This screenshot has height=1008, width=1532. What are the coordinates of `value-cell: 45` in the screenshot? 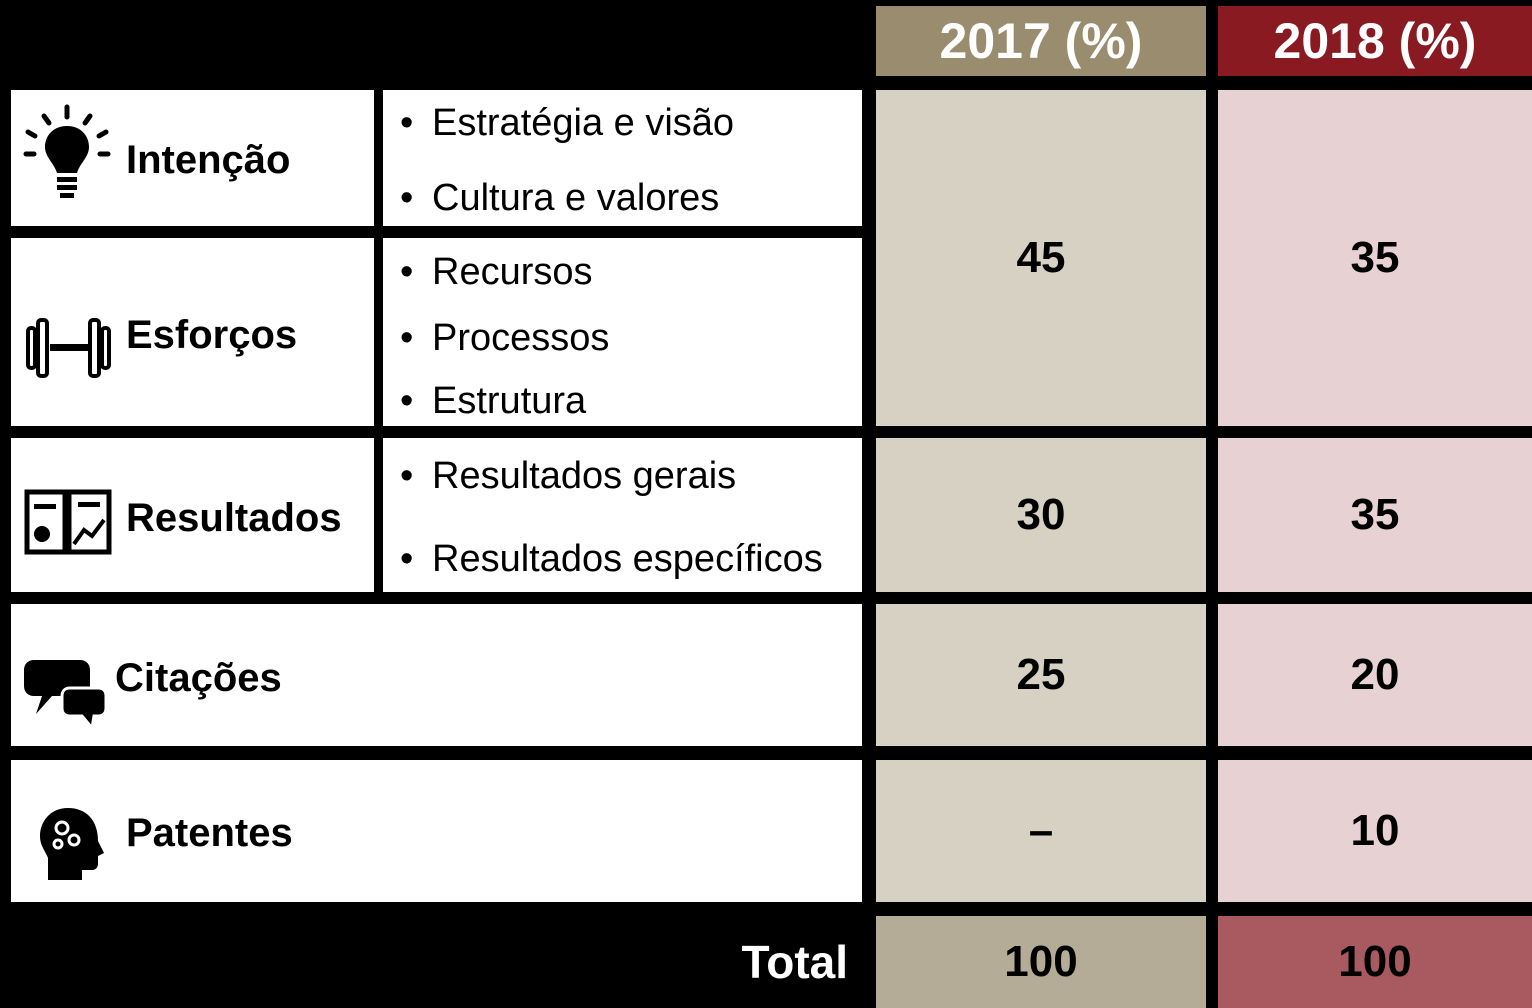 It's located at (1041, 258).